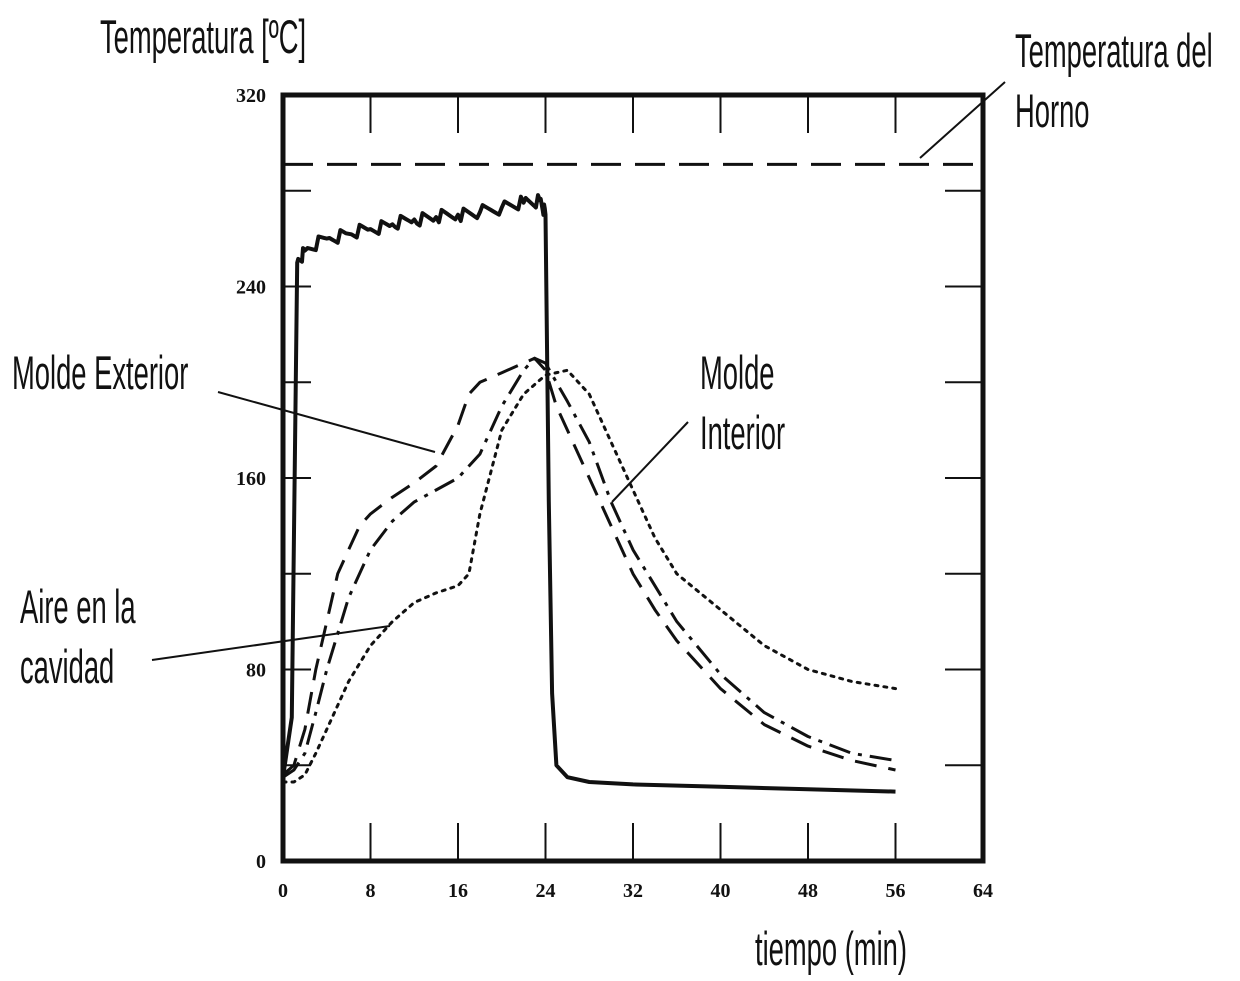 The image size is (1240, 981). Describe the element at coordinates (371, 891) in the screenshot. I see `x-tick-label: 8` at that location.